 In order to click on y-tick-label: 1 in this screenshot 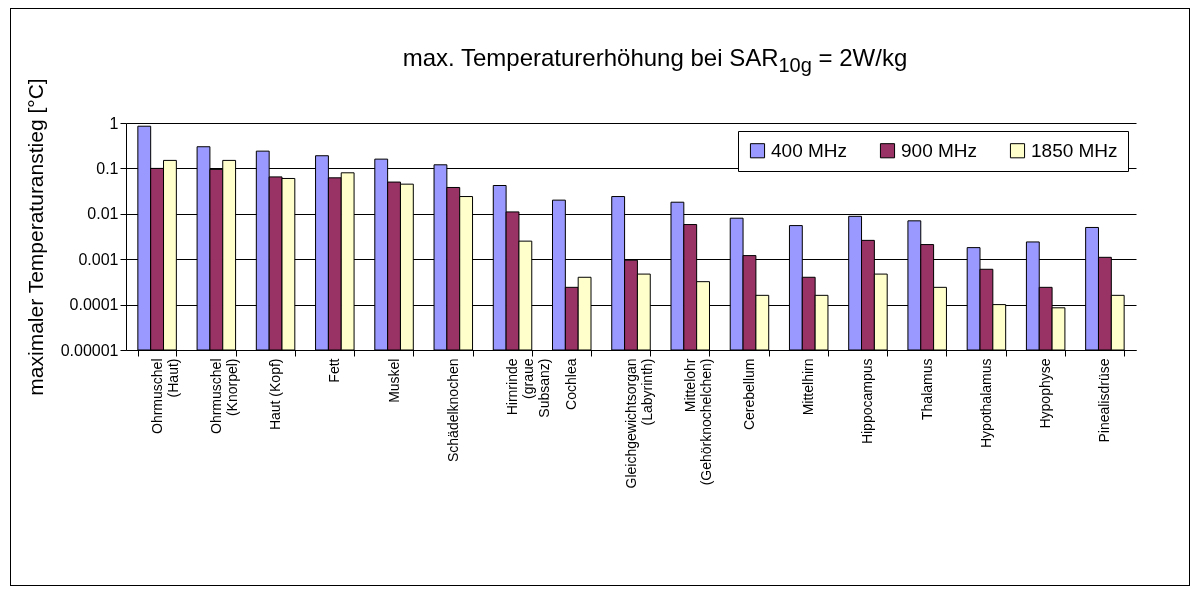, I will do `click(114, 123)`.